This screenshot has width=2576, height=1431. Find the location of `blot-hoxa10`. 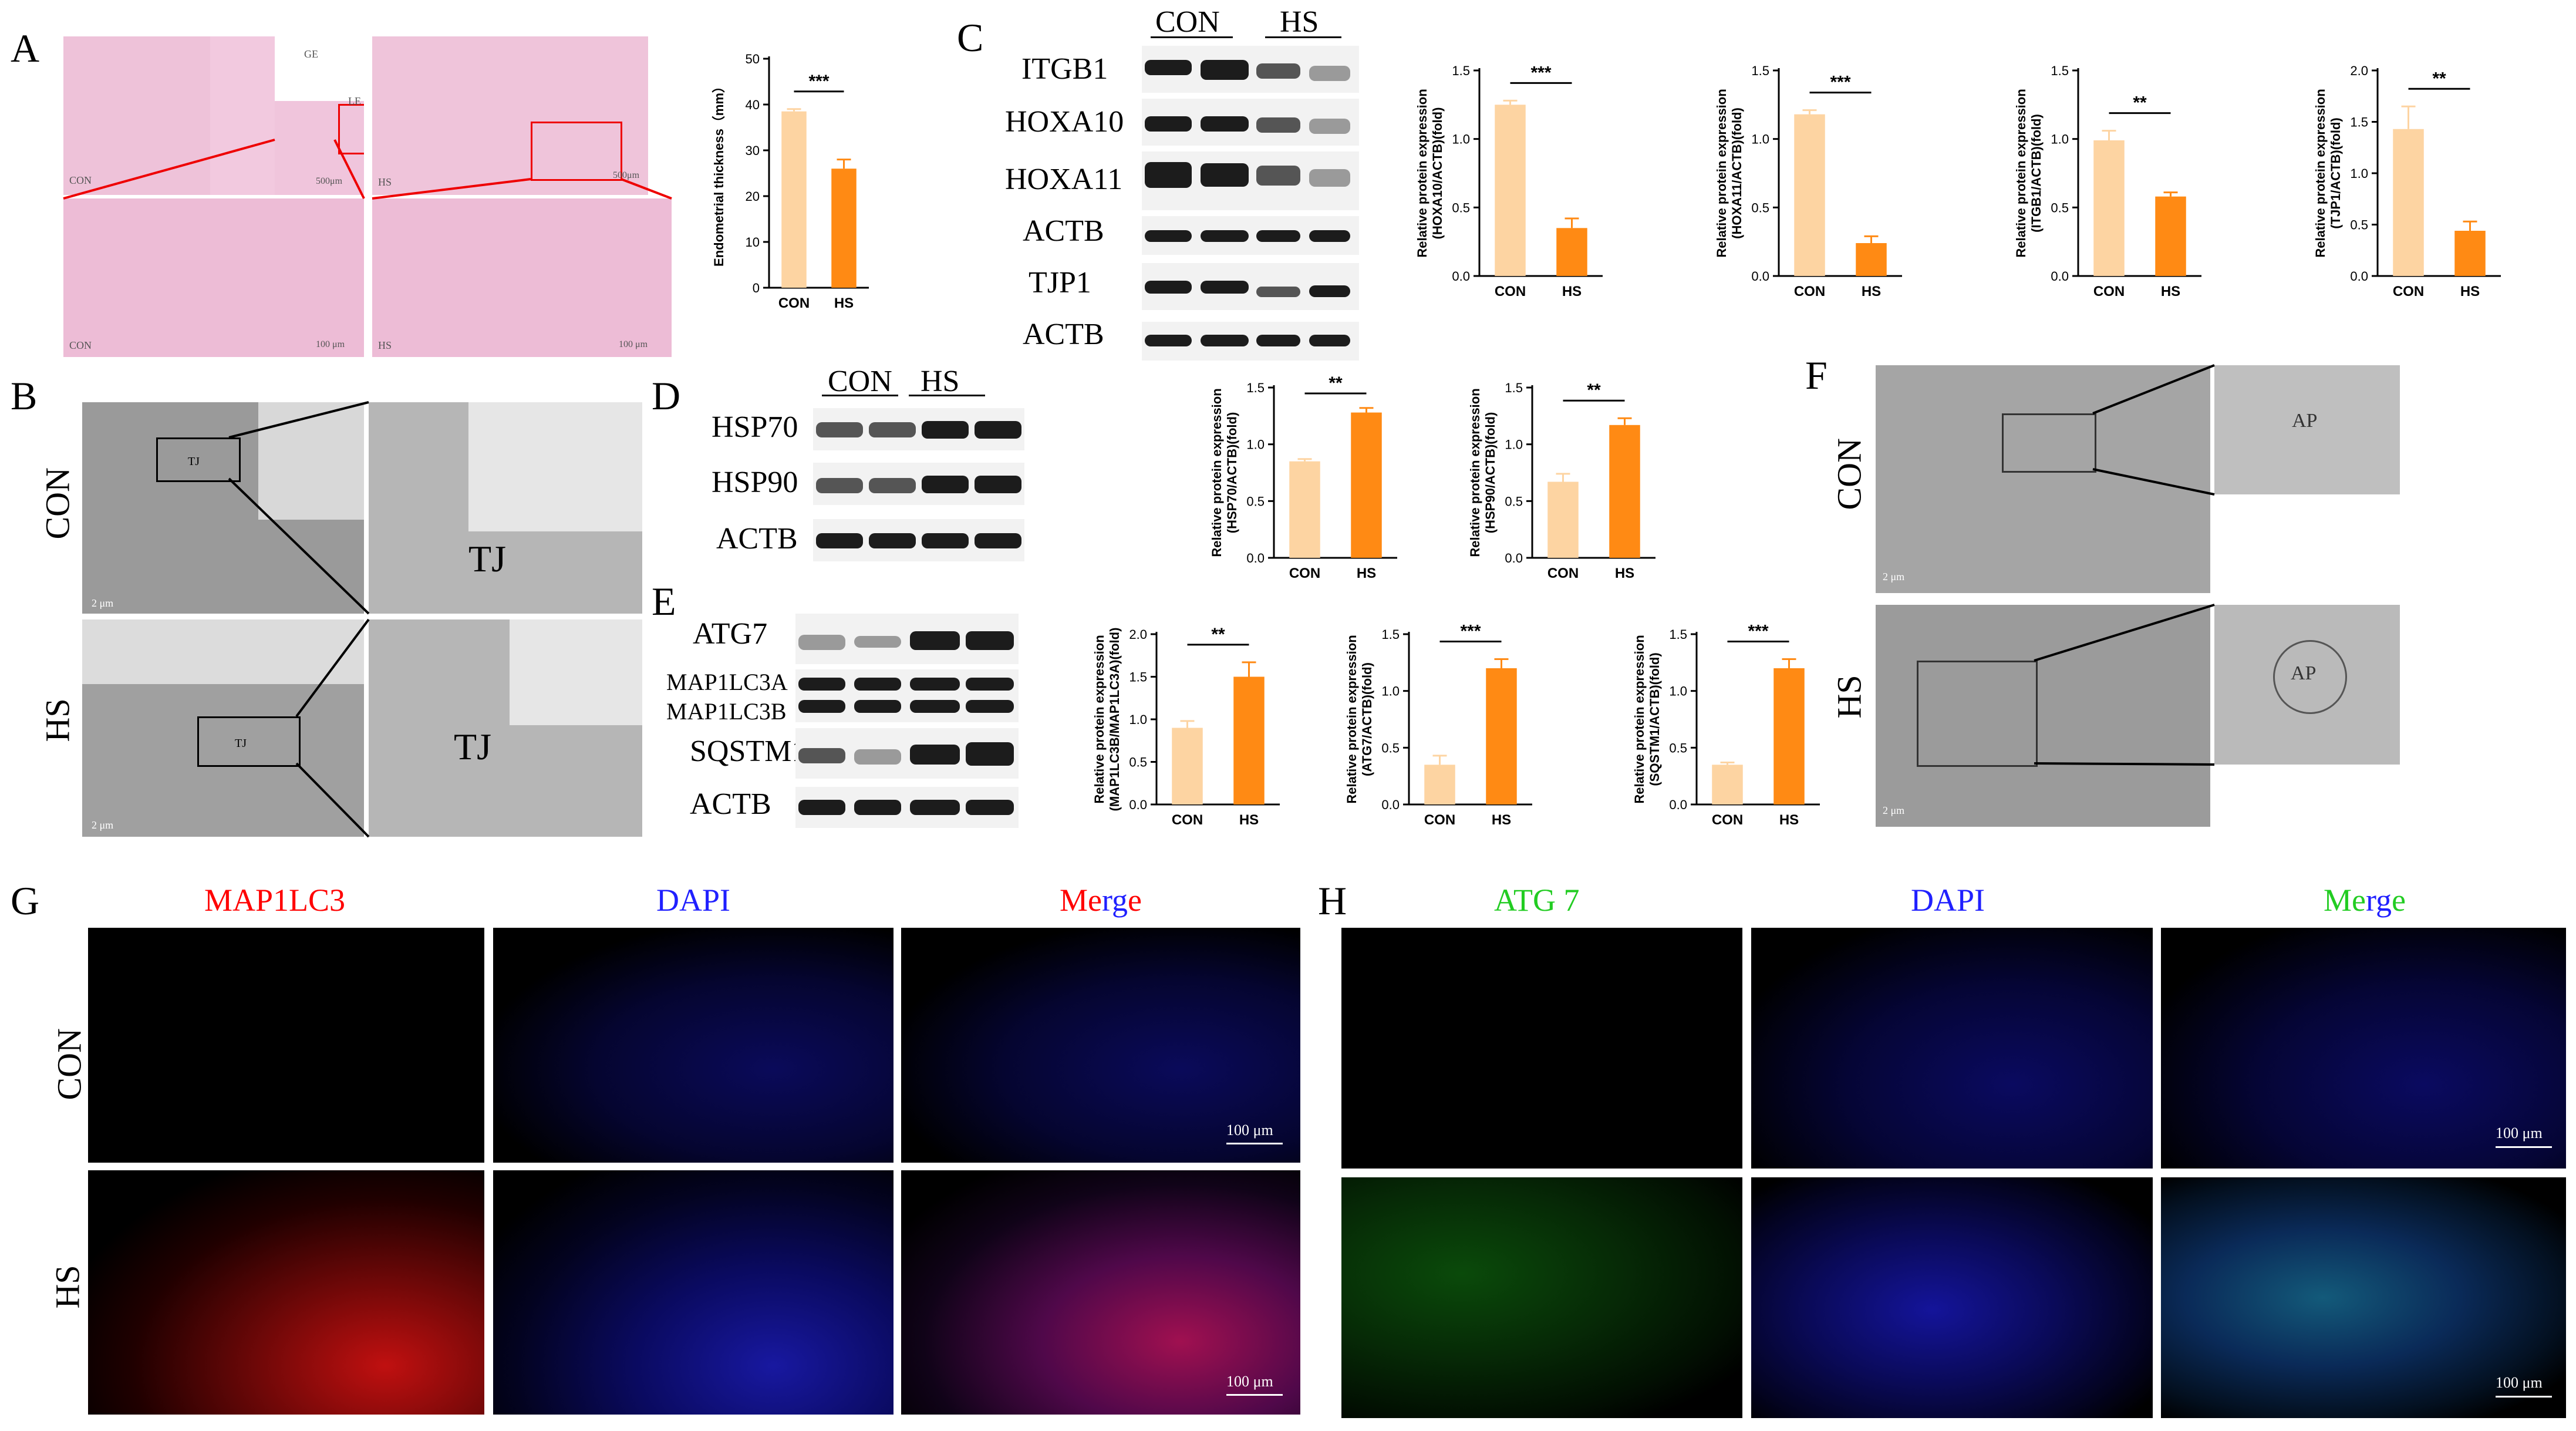

blot-hoxa10 is located at coordinates (1250, 122).